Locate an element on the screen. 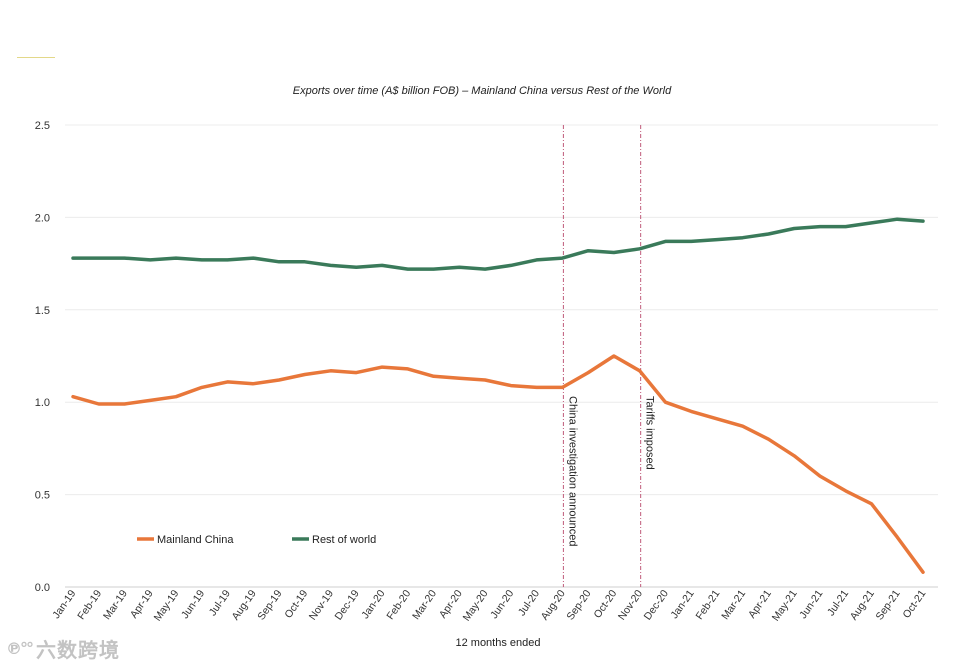 This screenshot has height=668, width=956. x-tick-label: Aug-19 is located at coordinates (244, 605).